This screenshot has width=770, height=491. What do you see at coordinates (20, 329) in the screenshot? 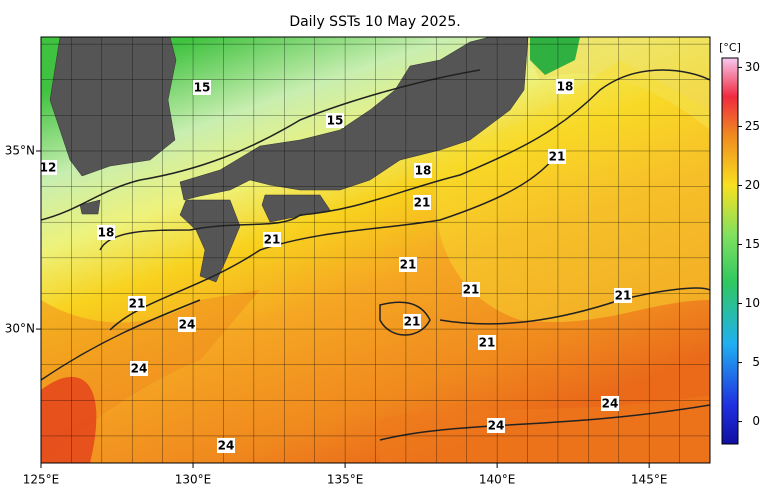
I see `lat-label: 30°N` at bounding box center [20, 329].